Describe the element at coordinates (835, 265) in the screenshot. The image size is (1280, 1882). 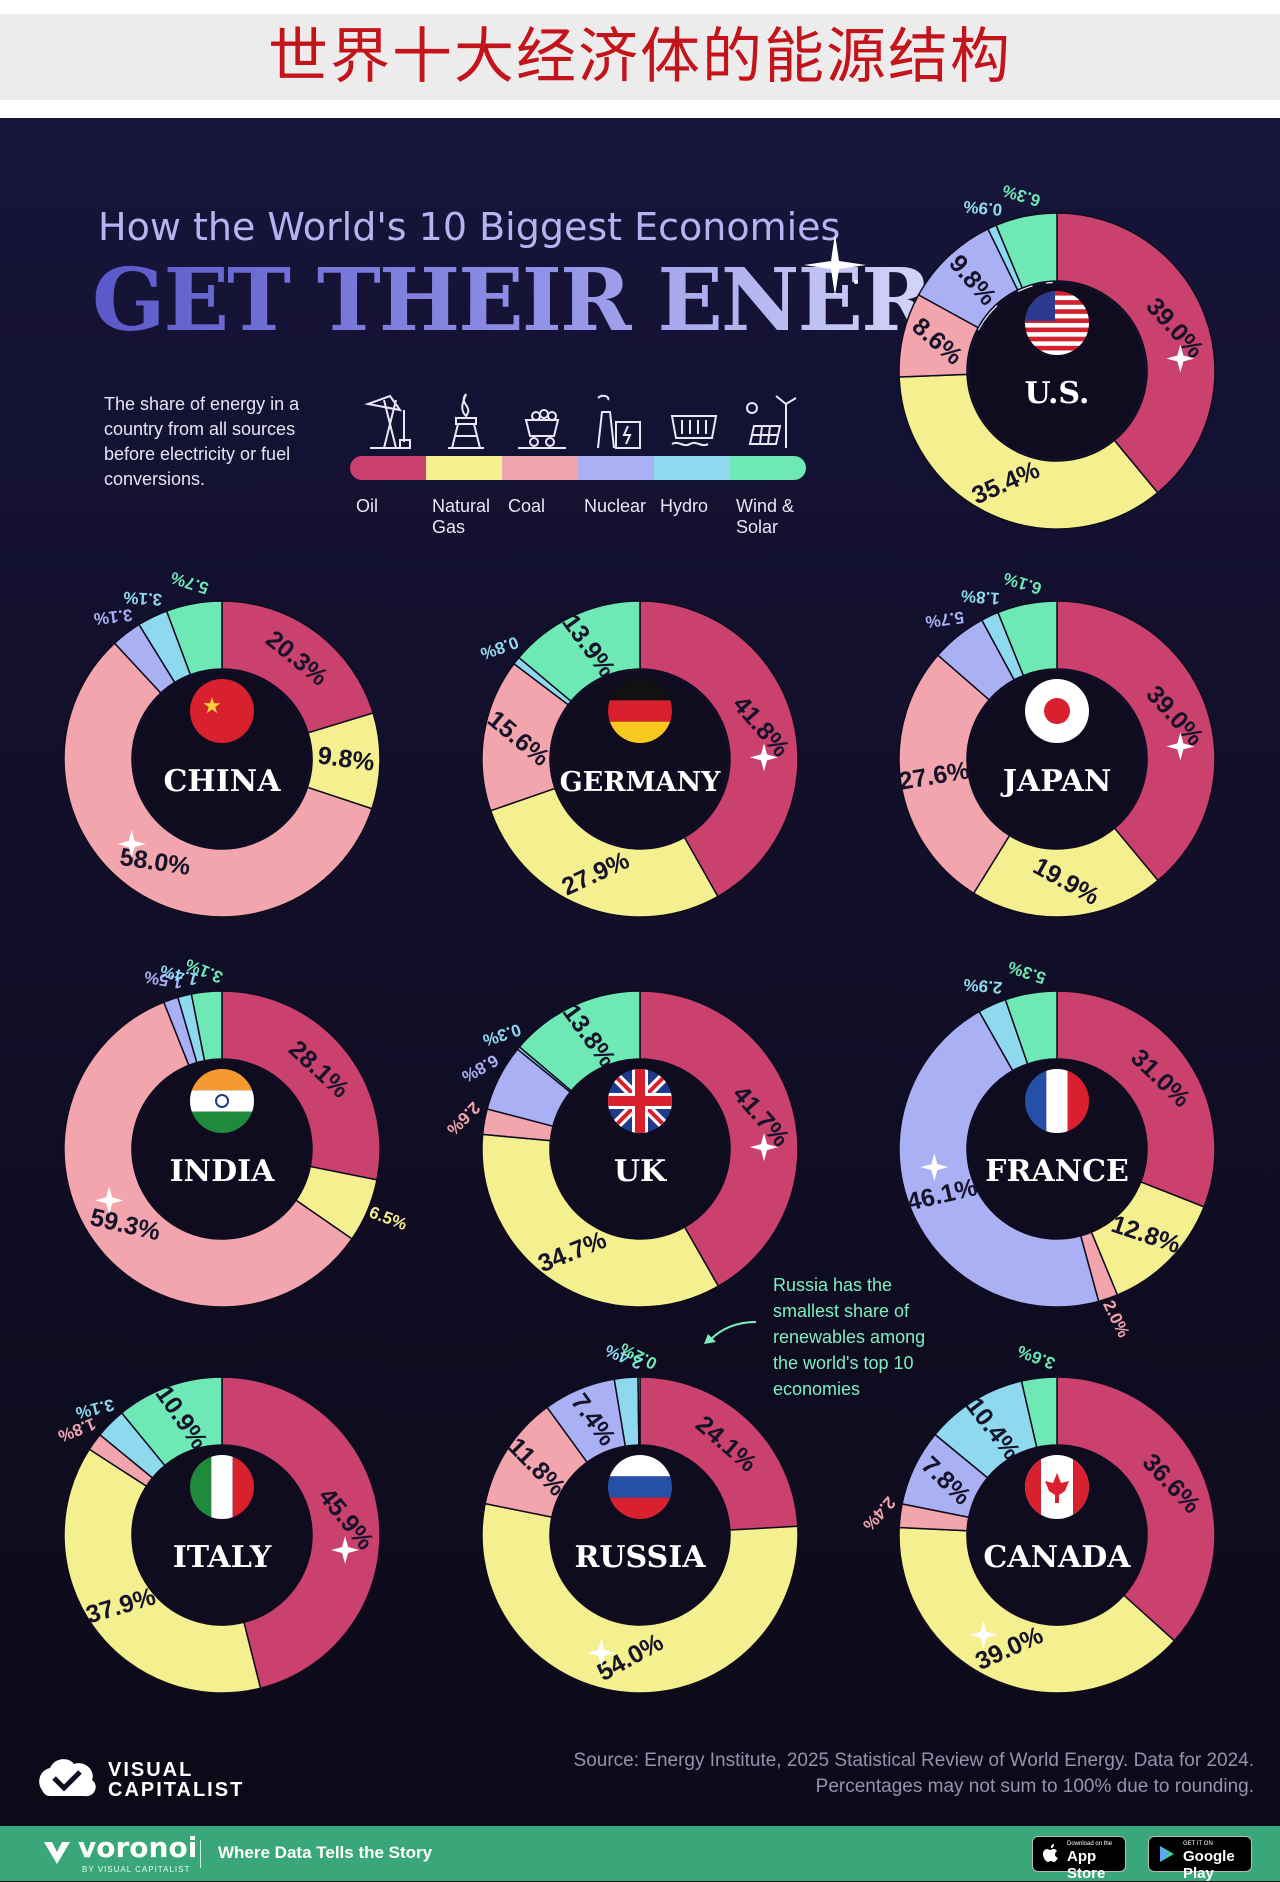
I see `sparkle-icon` at that location.